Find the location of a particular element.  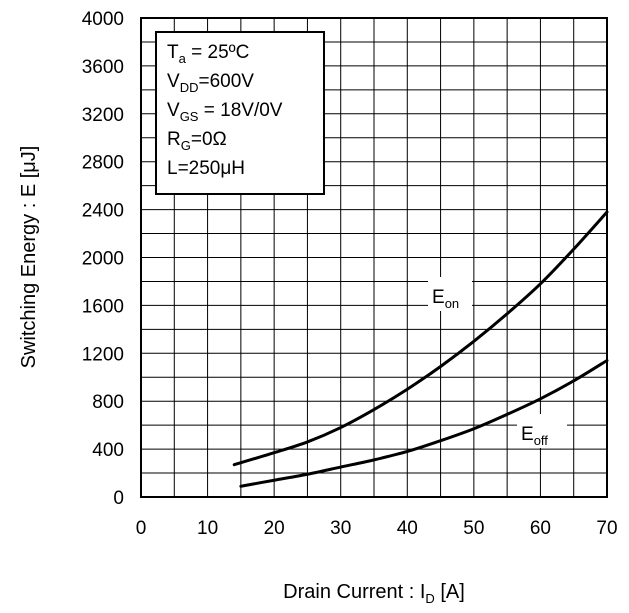

x-tick-label: 20 is located at coordinates (274, 528).